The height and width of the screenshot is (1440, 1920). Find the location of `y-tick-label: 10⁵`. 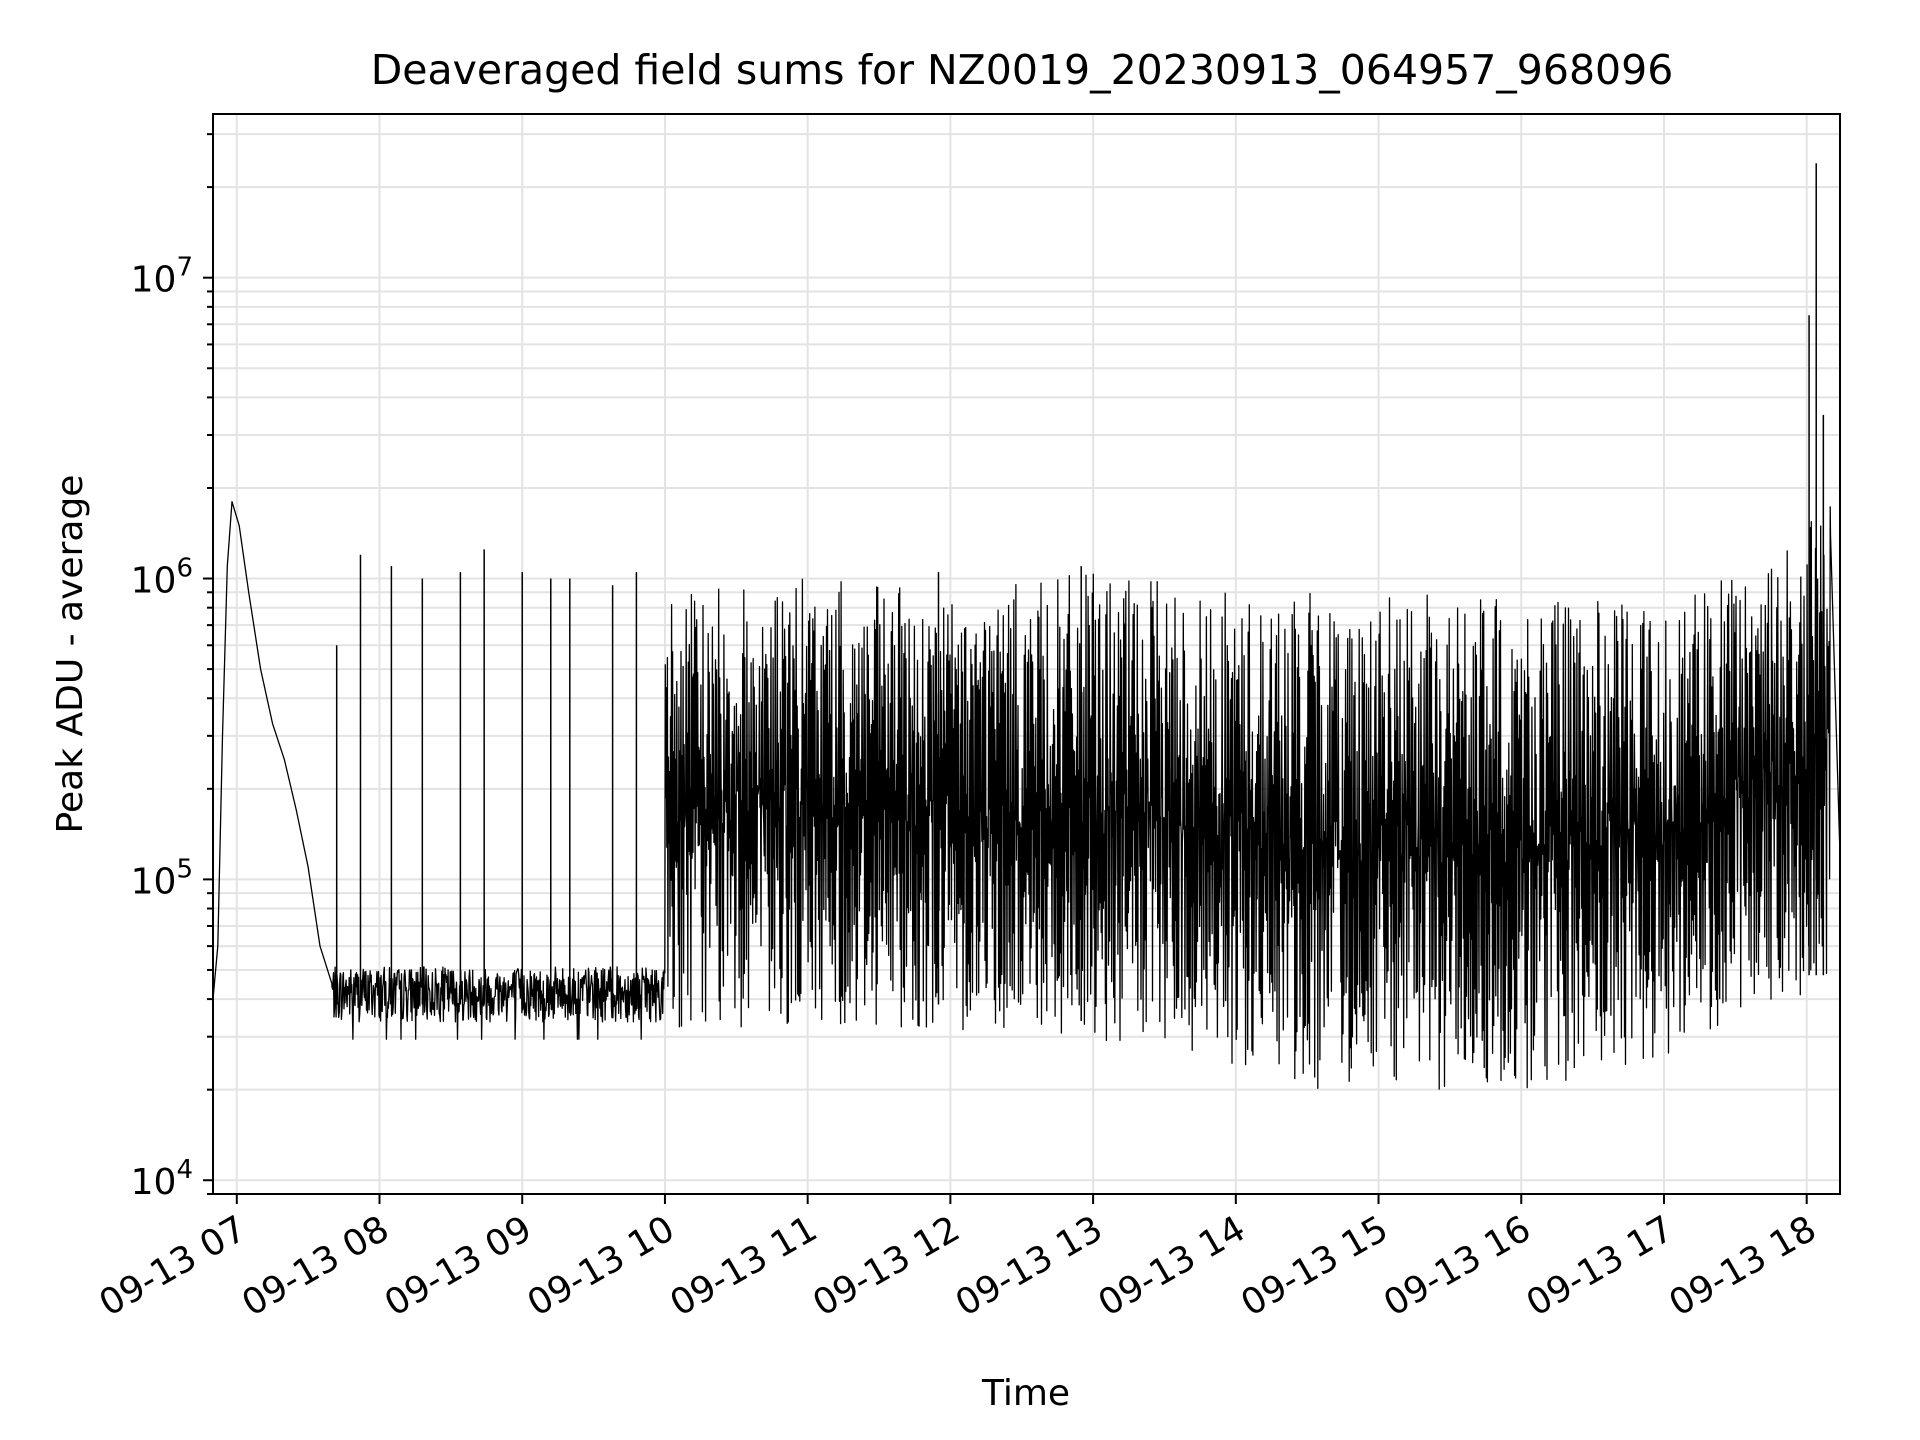

y-tick-label: 10⁵ is located at coordinates (162, 878).